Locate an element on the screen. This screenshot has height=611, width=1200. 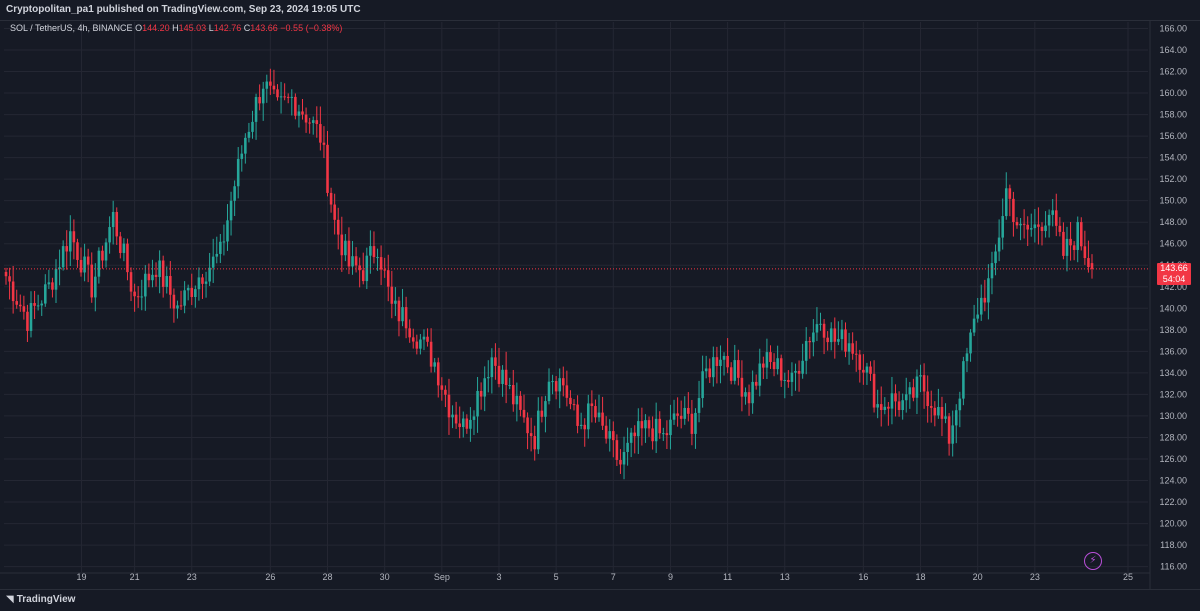
lightning-icon: ⚡ is located at coordinates (1093, 561).